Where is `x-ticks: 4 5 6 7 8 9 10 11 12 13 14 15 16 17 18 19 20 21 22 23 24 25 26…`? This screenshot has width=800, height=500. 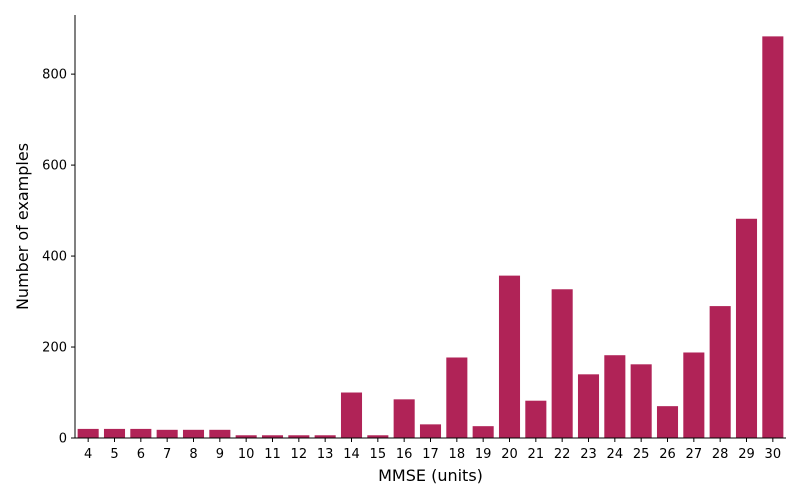
x-ticks: 4 5 6 7 8 9 10 11 12 13 14 15 16 17 18 19 20 21 22 23 24 25 26… is located at coordinates (432, 450).